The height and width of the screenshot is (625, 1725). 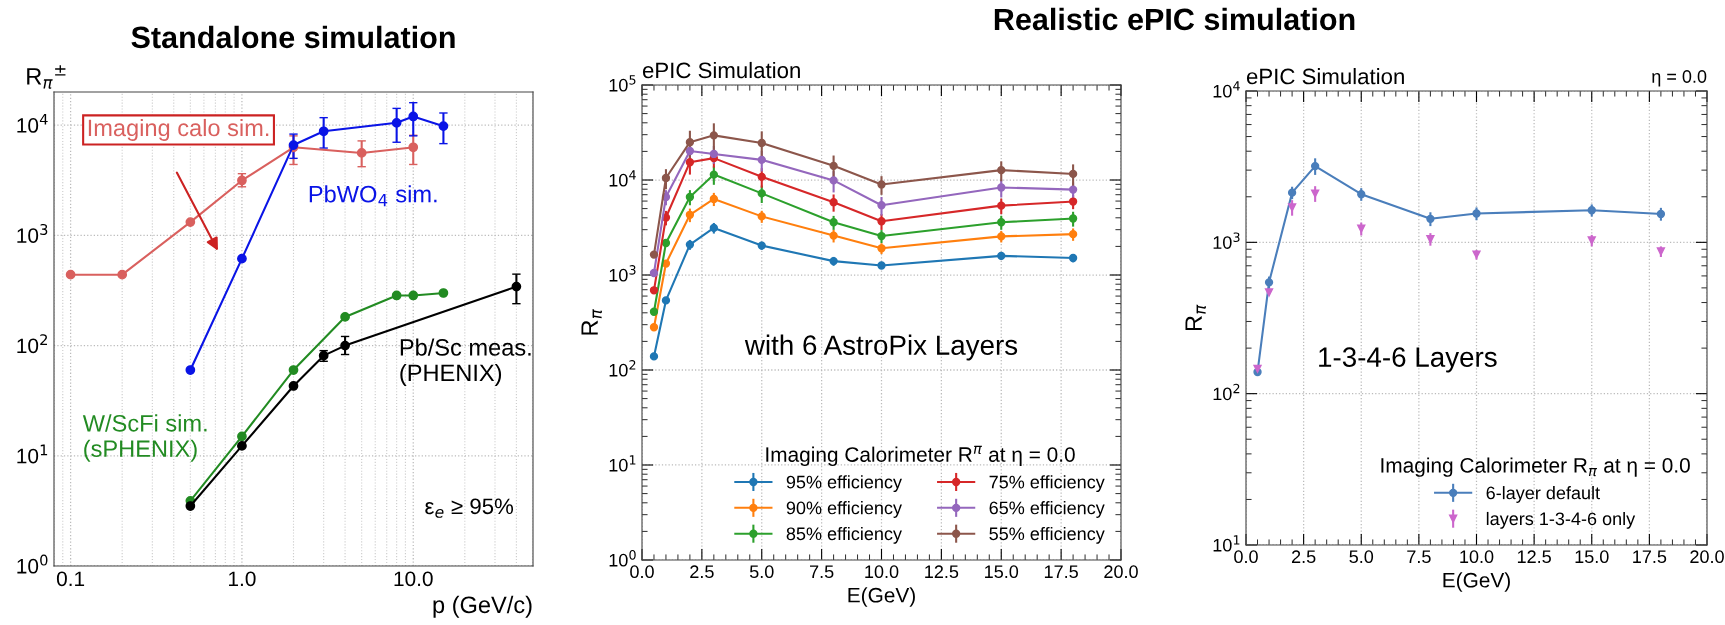 What do you see at coordinates (1543, 494) in the screenshot?
I see `legend-label: 6-layer default` at bounding box center [1543, 494].